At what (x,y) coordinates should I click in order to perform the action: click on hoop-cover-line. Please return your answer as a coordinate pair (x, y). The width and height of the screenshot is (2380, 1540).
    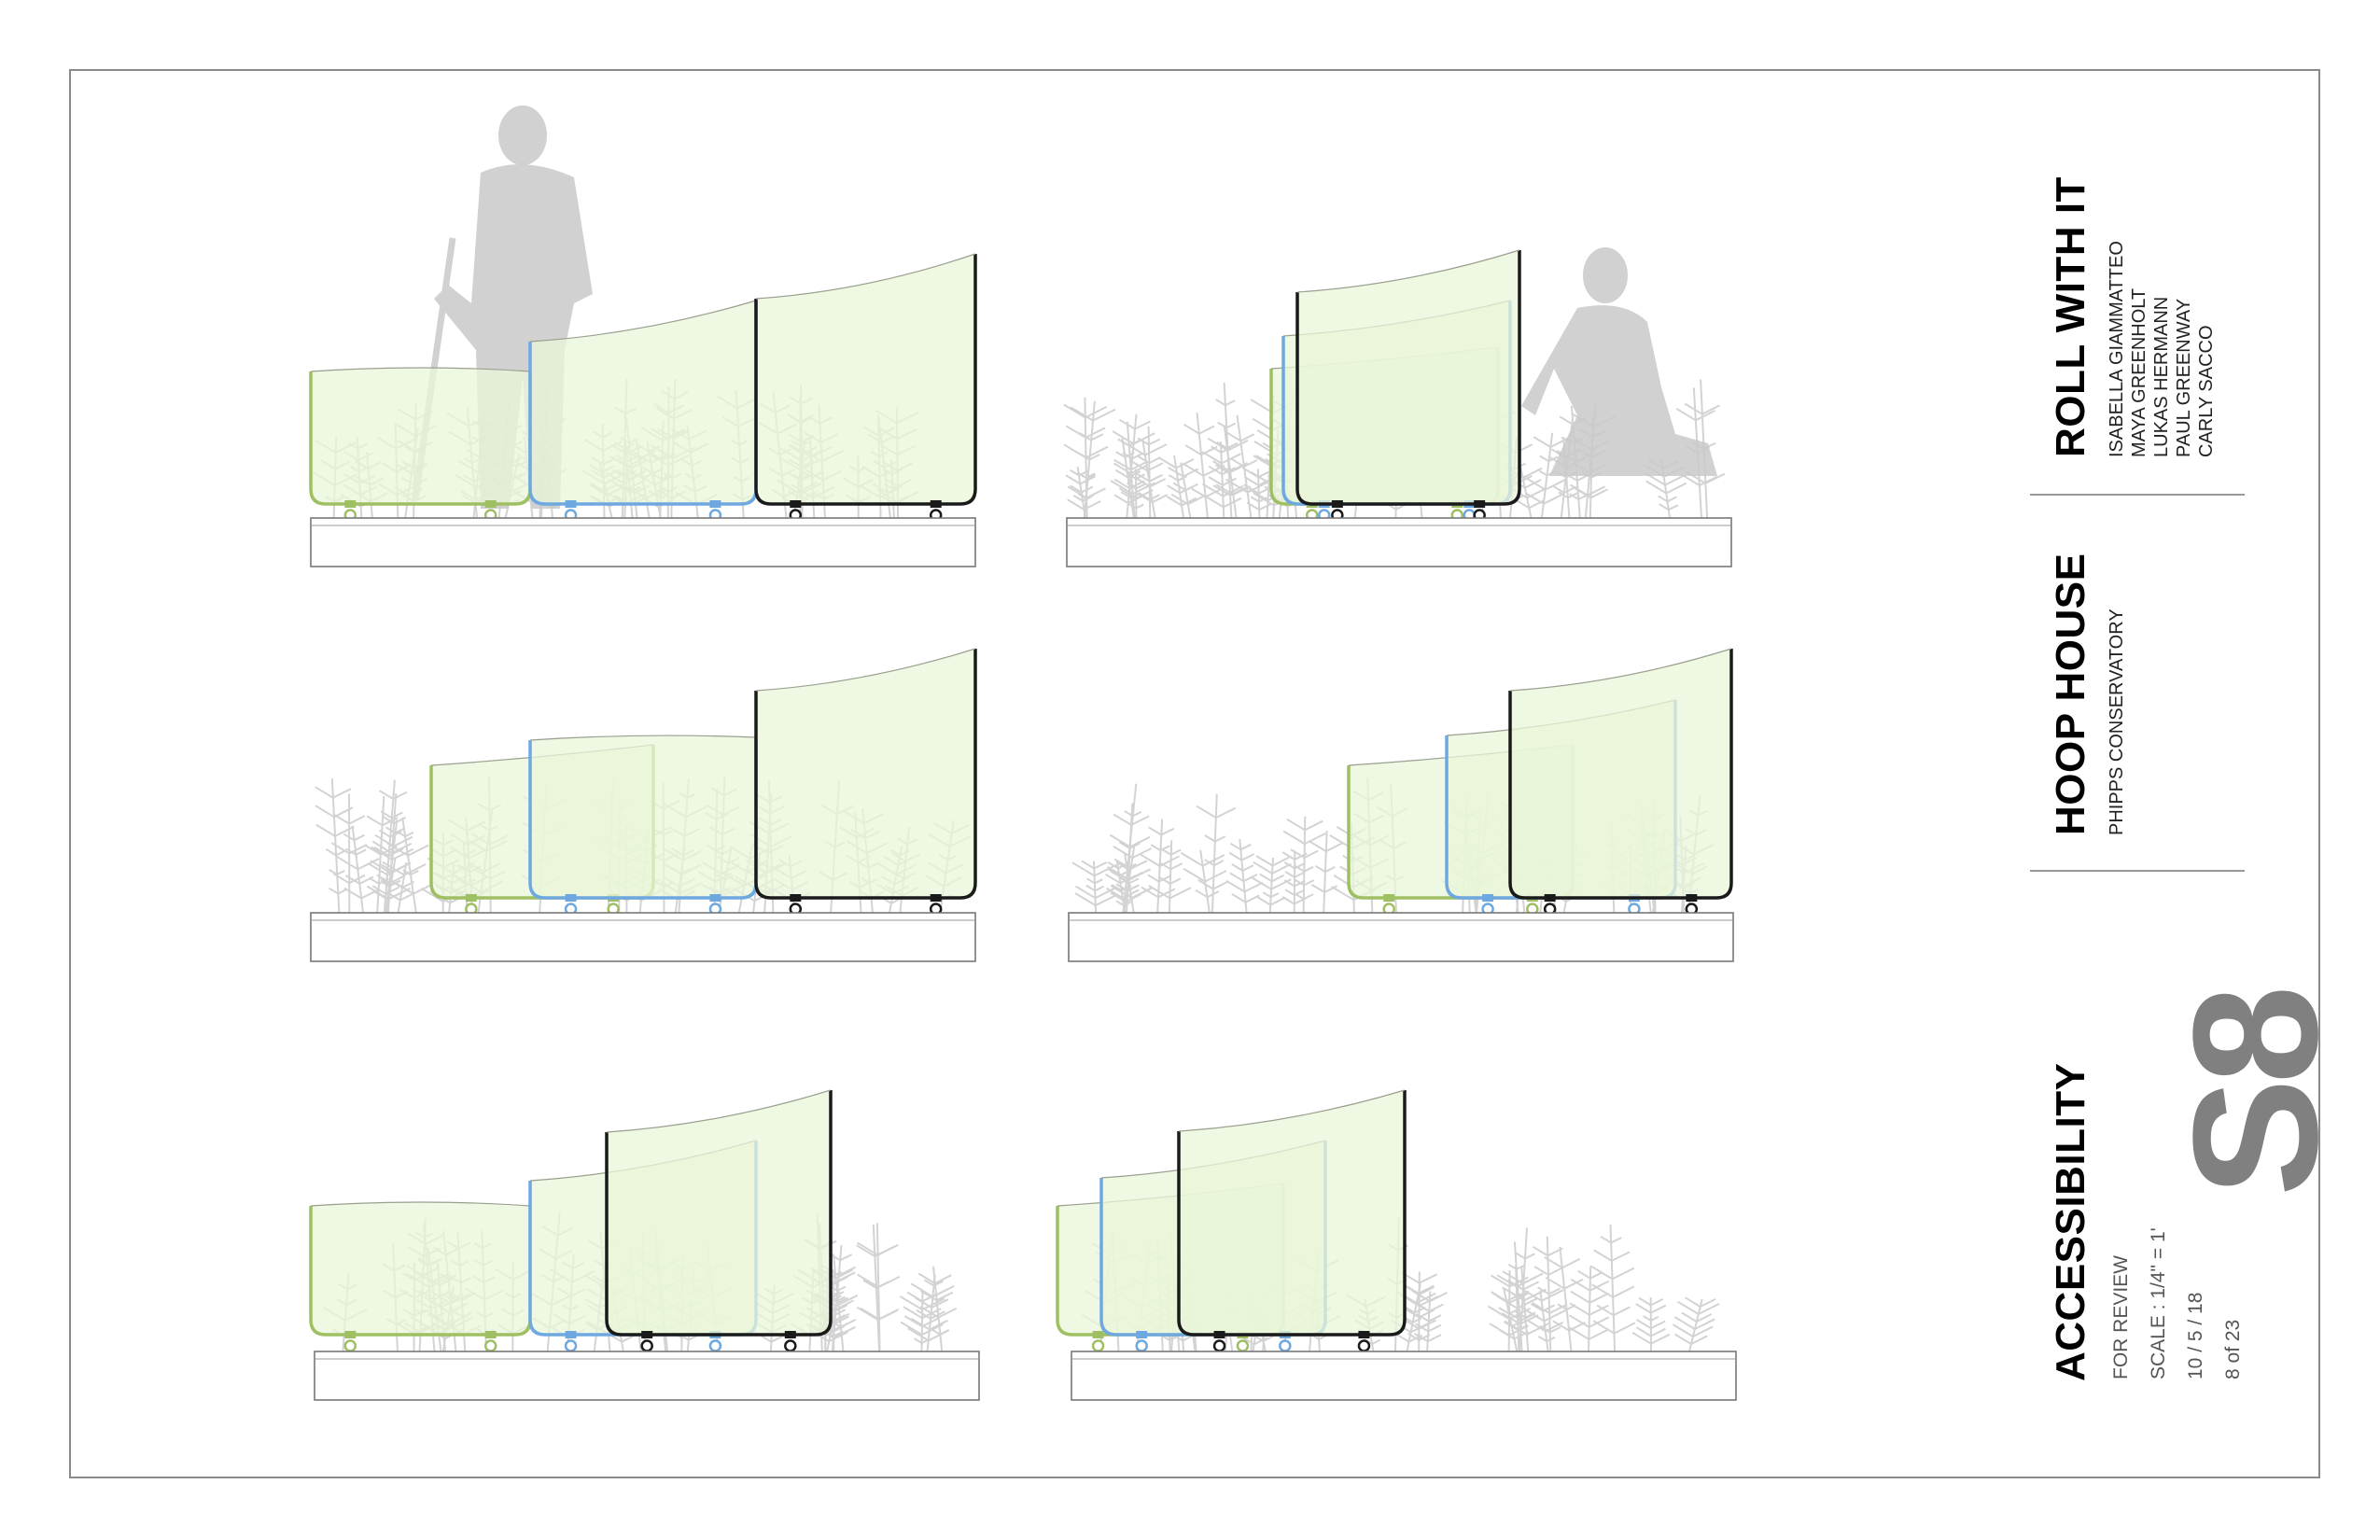
    Looking at the image, I should click on (719, 1111).